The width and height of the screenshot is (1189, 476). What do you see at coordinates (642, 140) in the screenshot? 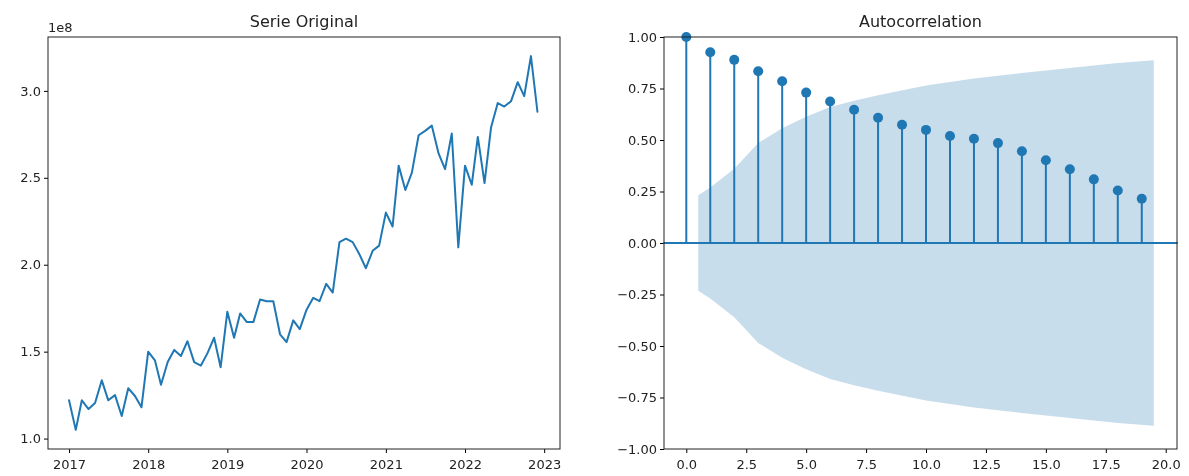
I see `y-tick-label: 0.50` at bounding box center [642, 140].